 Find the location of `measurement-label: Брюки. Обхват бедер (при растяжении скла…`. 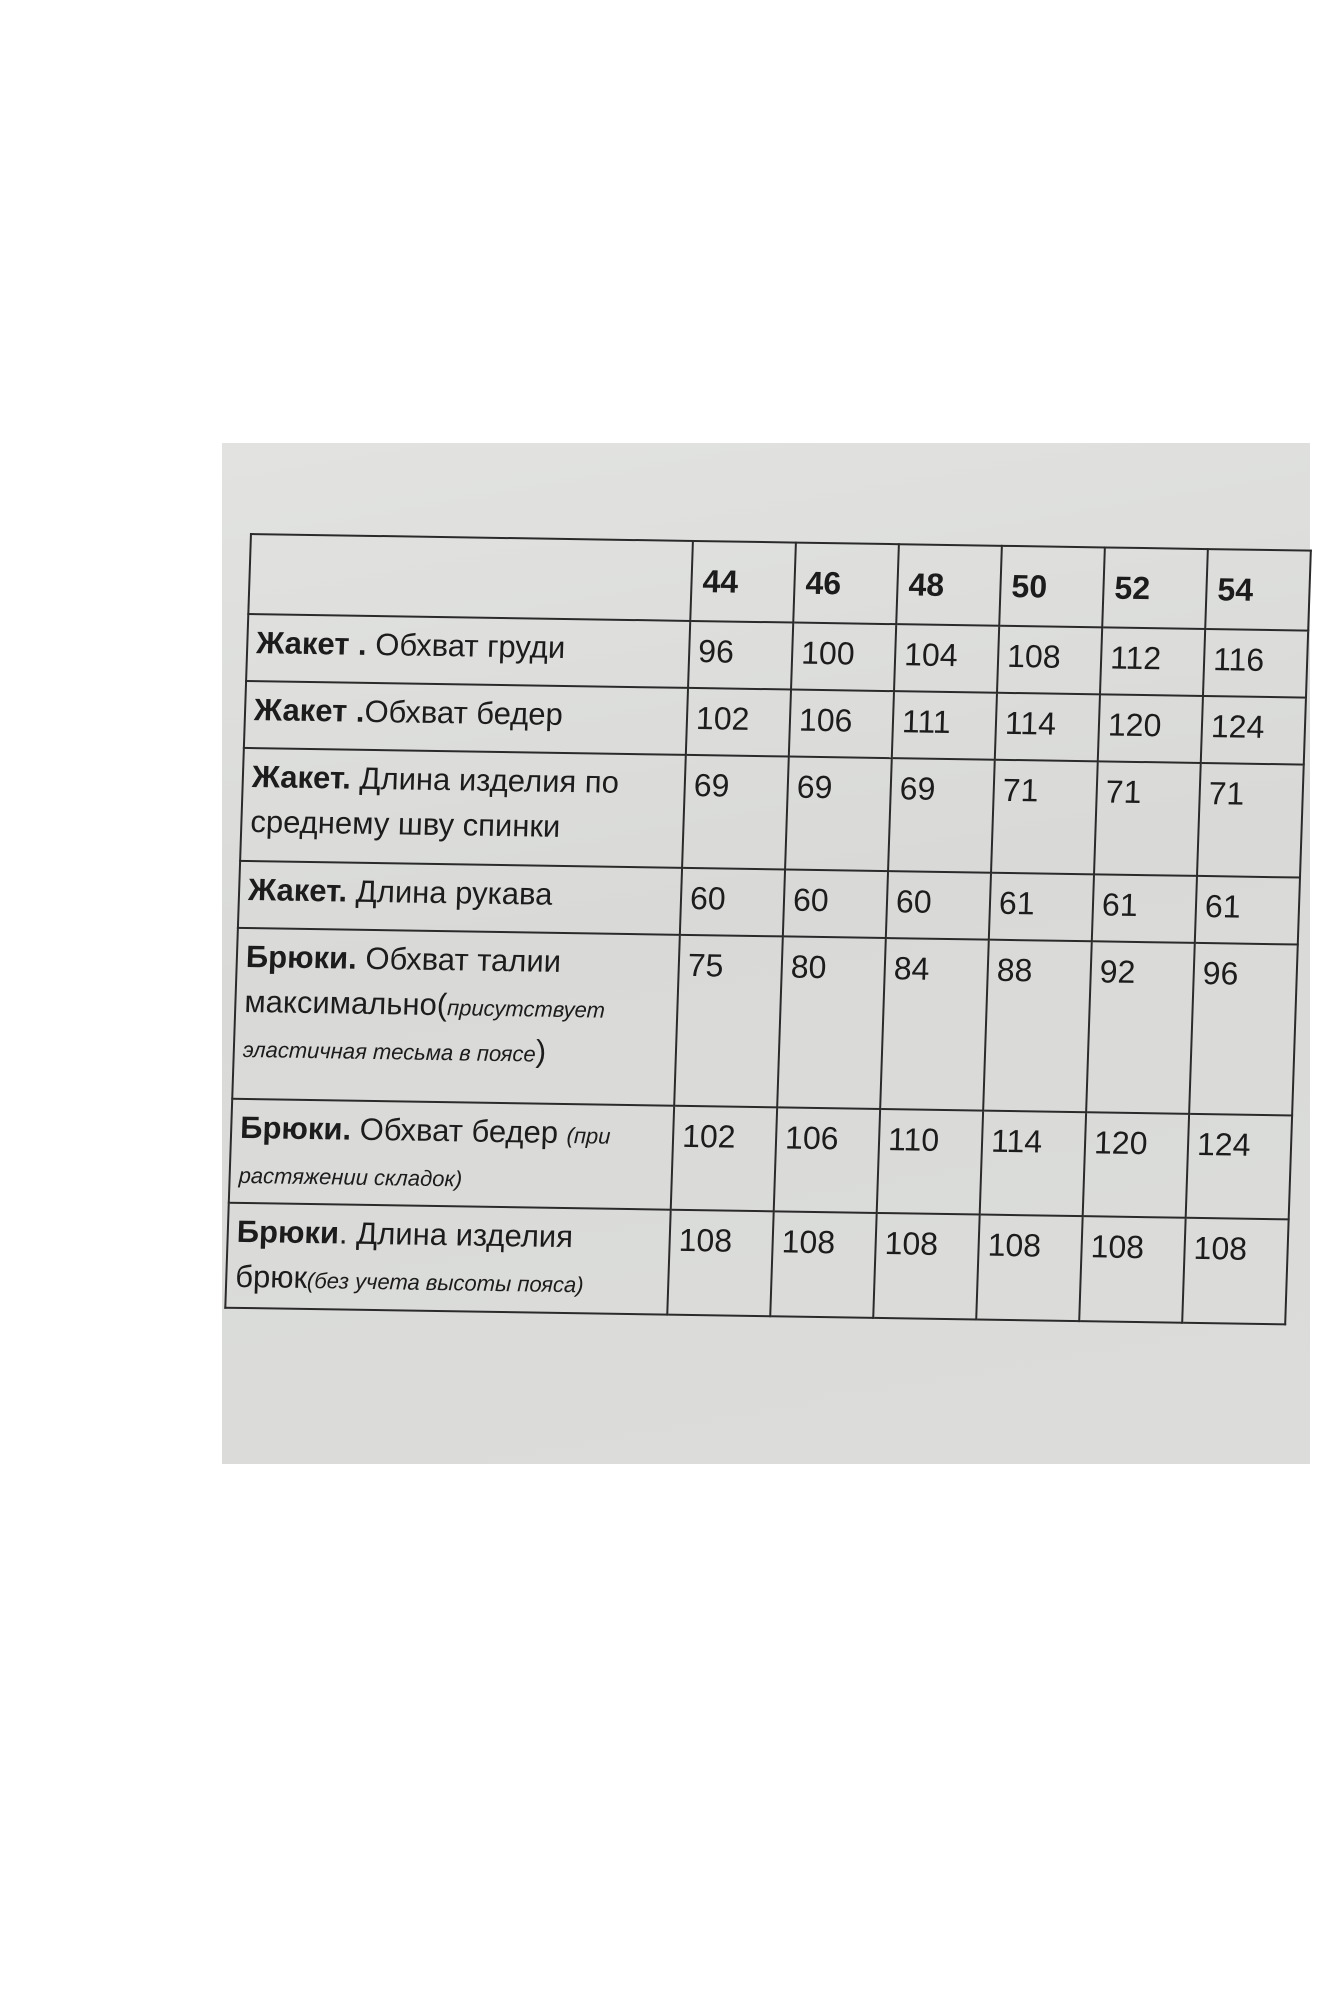

measurement-label: Брюки. Обхват бедер (при растяжении скла… is located at coordinates (451, 1154).